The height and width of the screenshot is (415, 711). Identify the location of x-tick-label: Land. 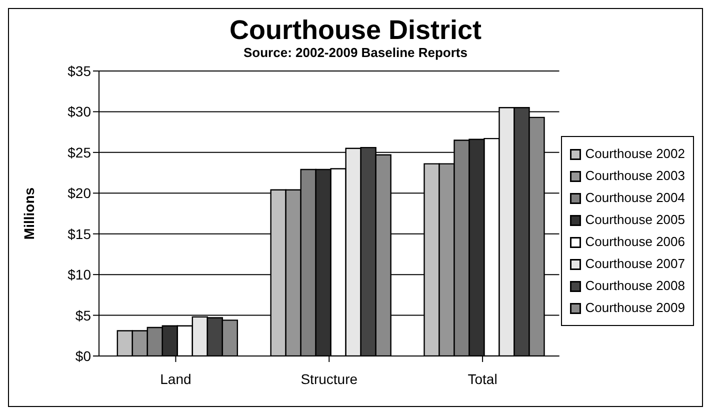
(176, 378).